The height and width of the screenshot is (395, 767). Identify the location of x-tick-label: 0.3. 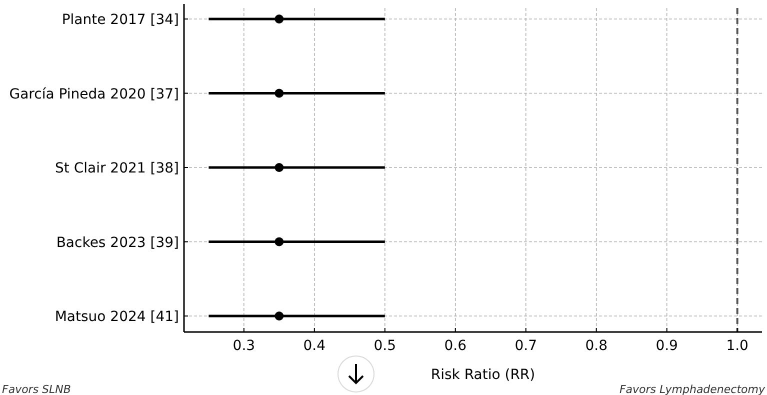
(244, 346).